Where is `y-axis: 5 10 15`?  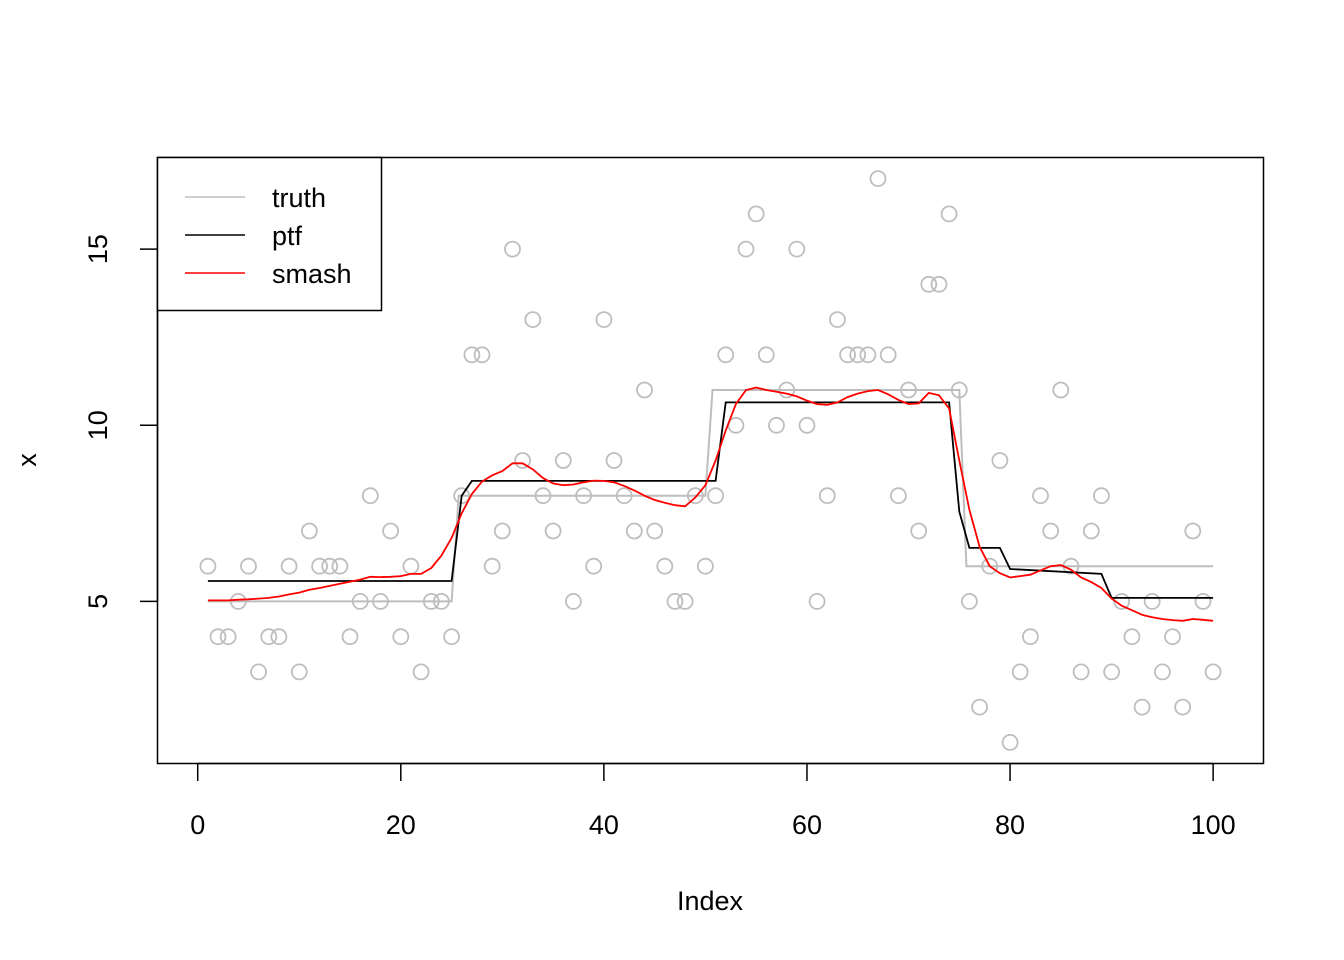 y-axis: 5 10 15 is located at coordinates (121, 421).